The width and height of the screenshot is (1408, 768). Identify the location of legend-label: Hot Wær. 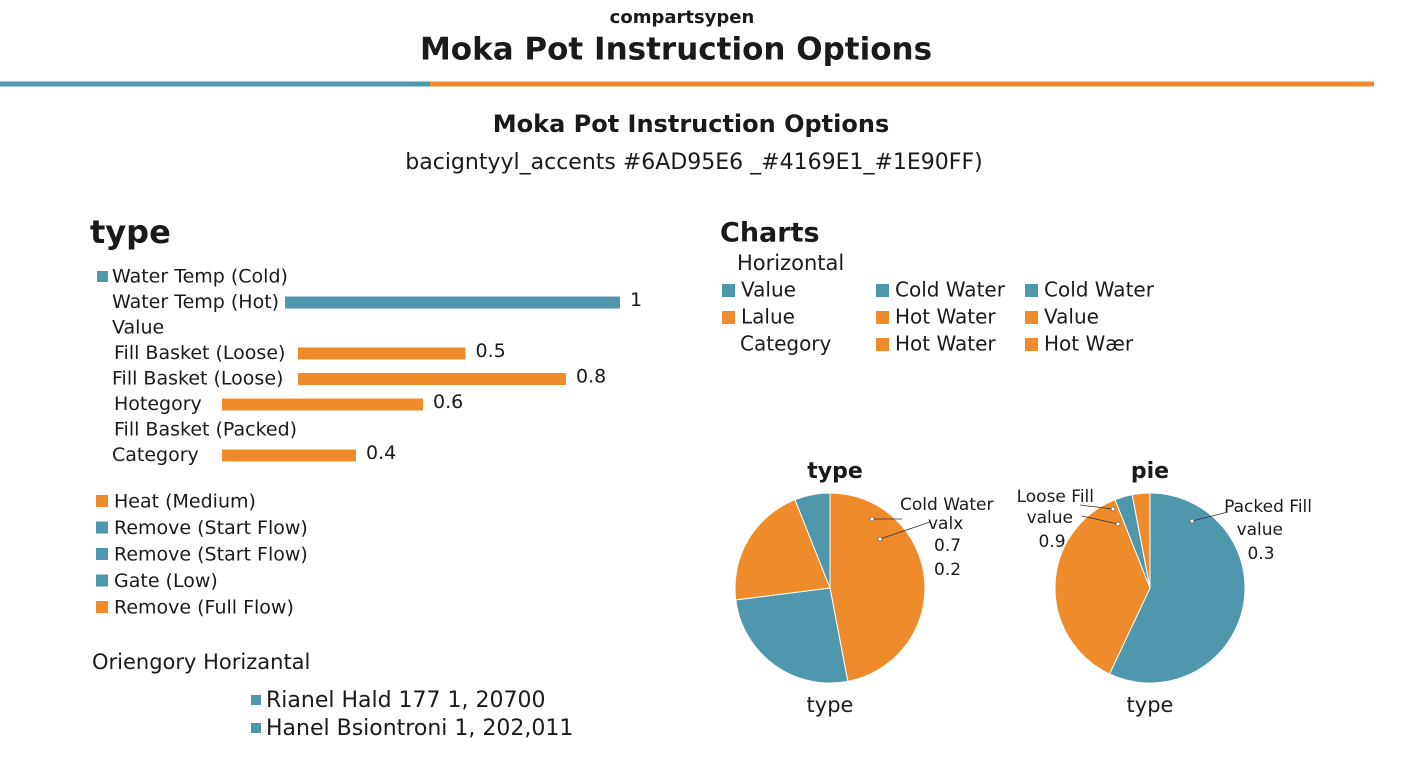
(1089, 344).